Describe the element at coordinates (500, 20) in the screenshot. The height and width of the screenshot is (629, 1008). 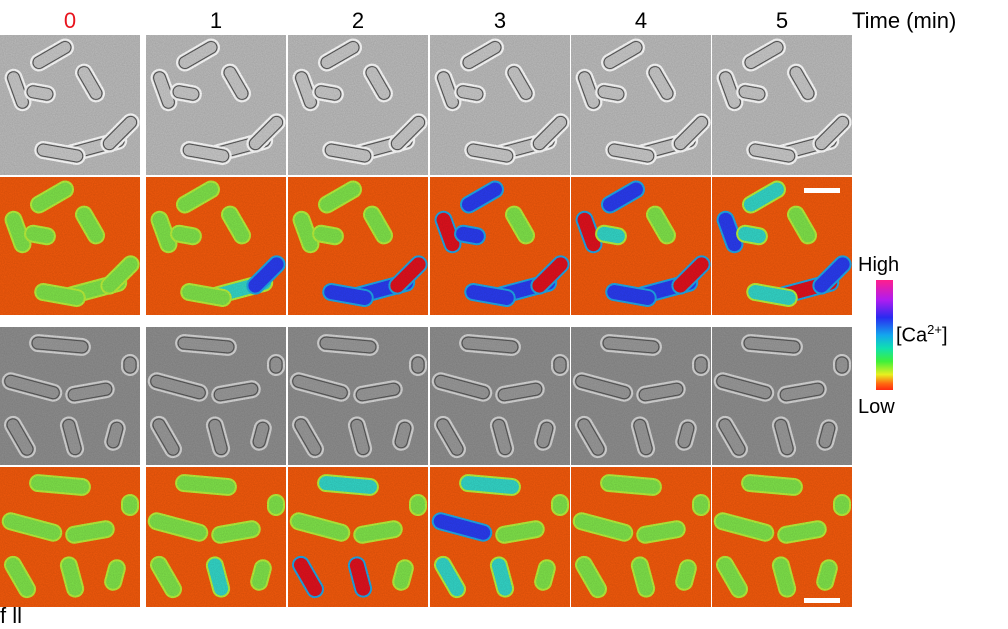
I see `time-label-3: 3` at that location.